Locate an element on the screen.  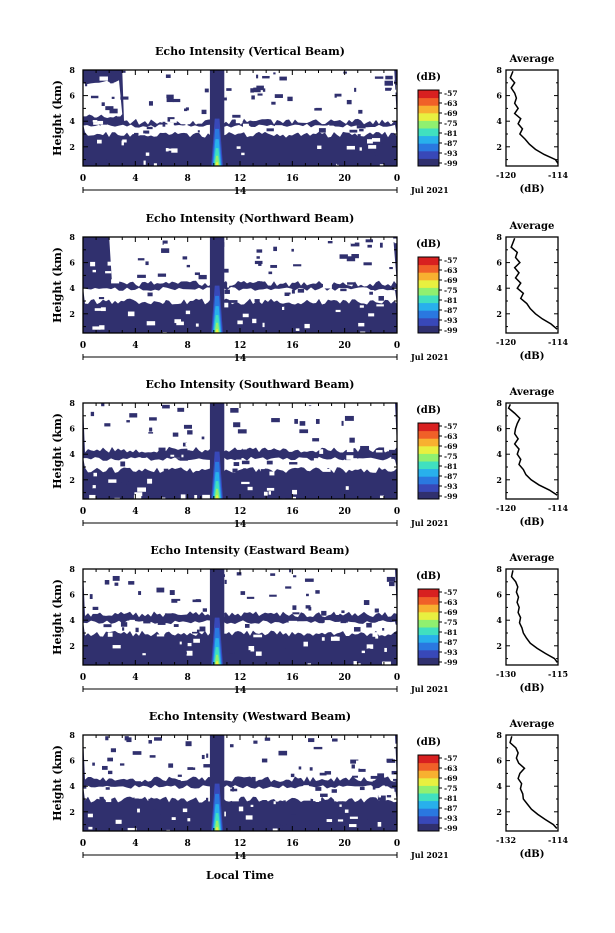
no-data-region is located at coordinates (240, 130).